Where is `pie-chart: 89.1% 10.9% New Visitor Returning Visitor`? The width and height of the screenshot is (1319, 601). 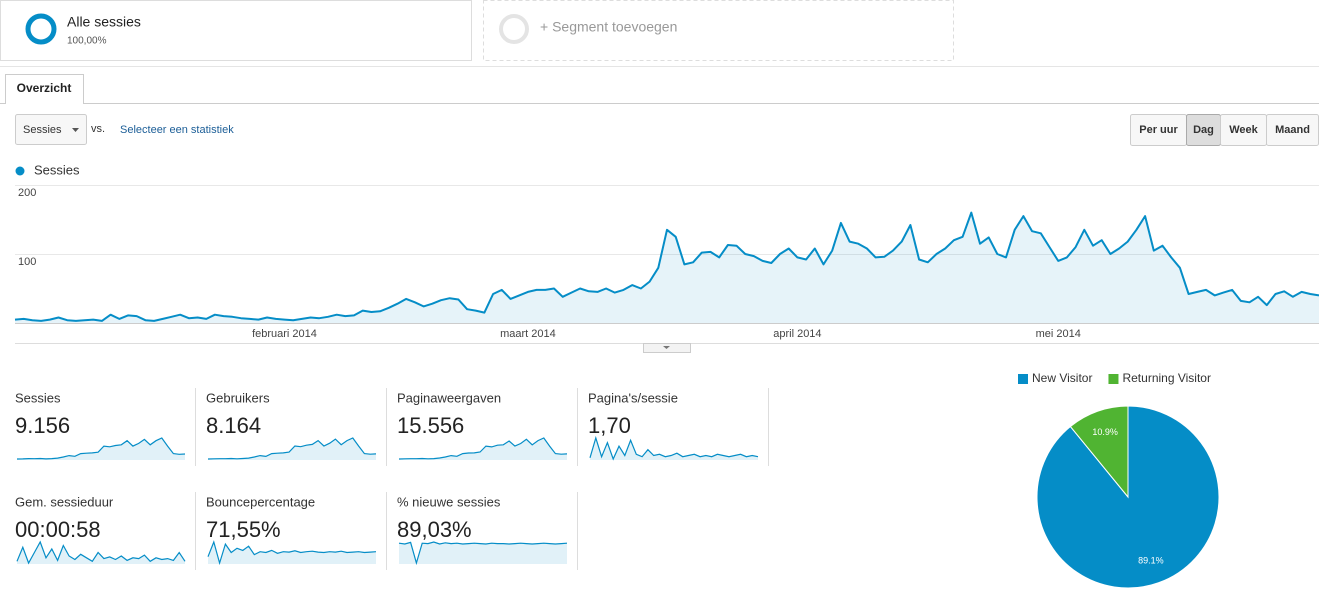
pie-chart: 89.1% 10.9% New Visitor Returning Visitor is located at coordinates (1119, 480).